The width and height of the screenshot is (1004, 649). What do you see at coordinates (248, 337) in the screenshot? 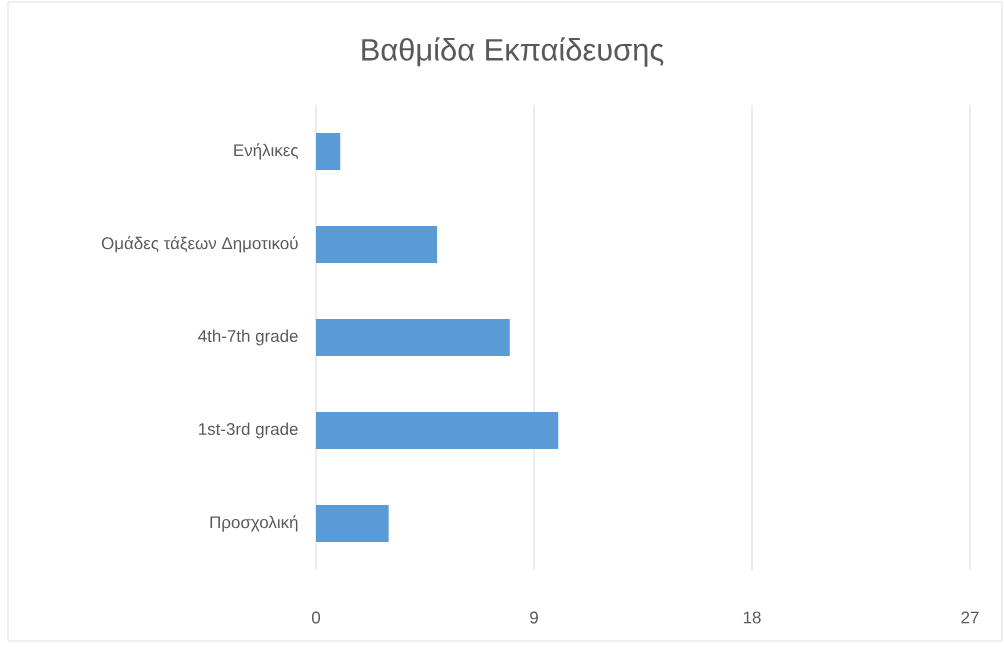
I see `y-tick-label: 4th-7th grade` at bounding box center [248, 337].